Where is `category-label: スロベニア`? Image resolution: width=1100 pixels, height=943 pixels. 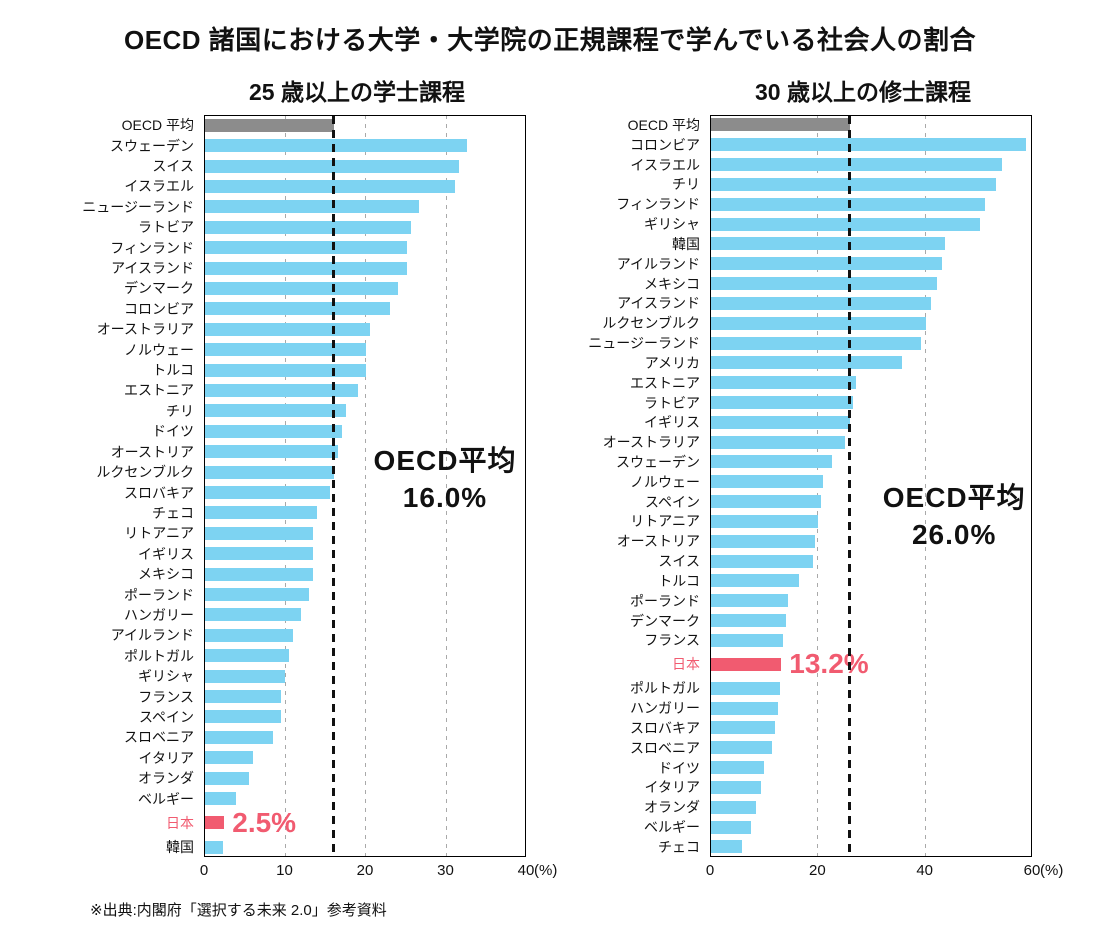 category-label: スロベニア is located at coordinates (159, 737).